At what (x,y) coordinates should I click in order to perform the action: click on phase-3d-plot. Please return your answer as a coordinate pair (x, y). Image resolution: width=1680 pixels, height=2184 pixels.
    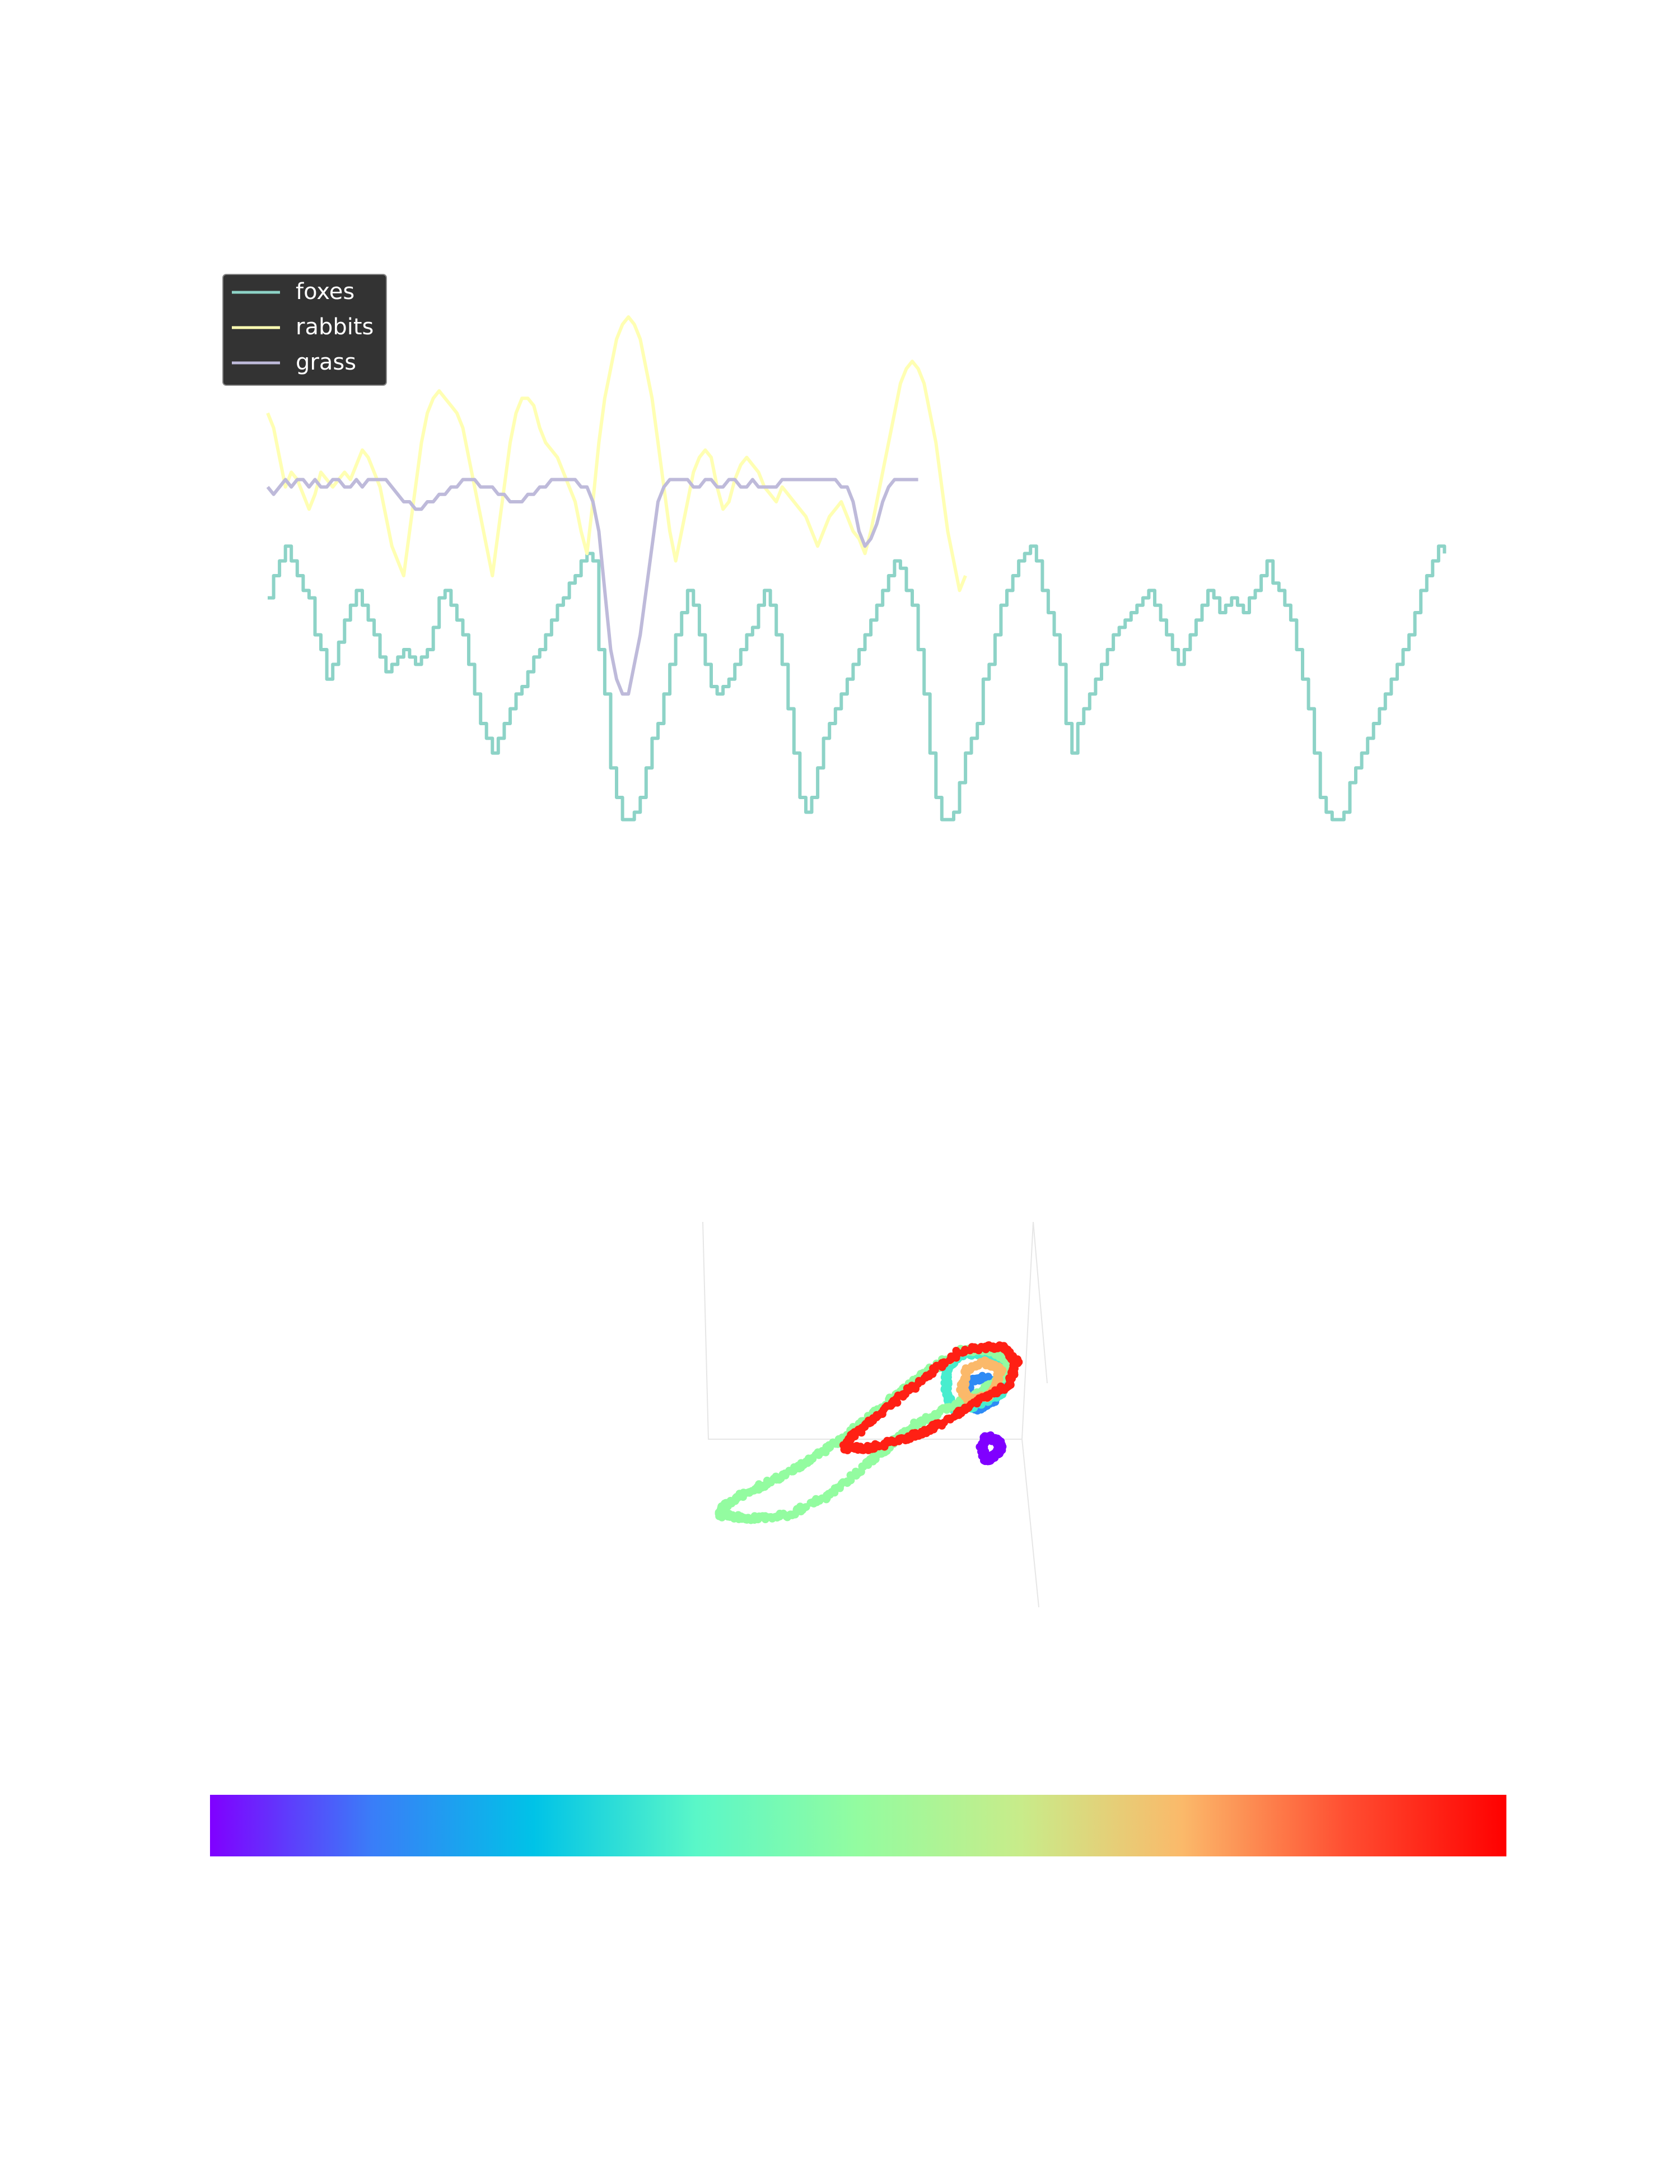
    Looking at the image, I should click on (875, 1415).